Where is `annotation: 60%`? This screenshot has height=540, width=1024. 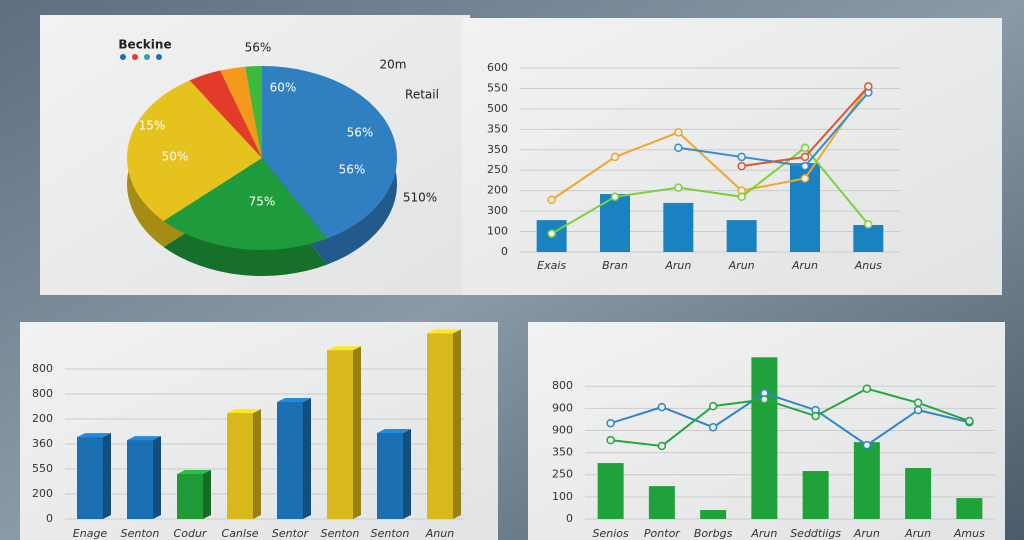 annotation: 60% is located at coordinates (283, 88).